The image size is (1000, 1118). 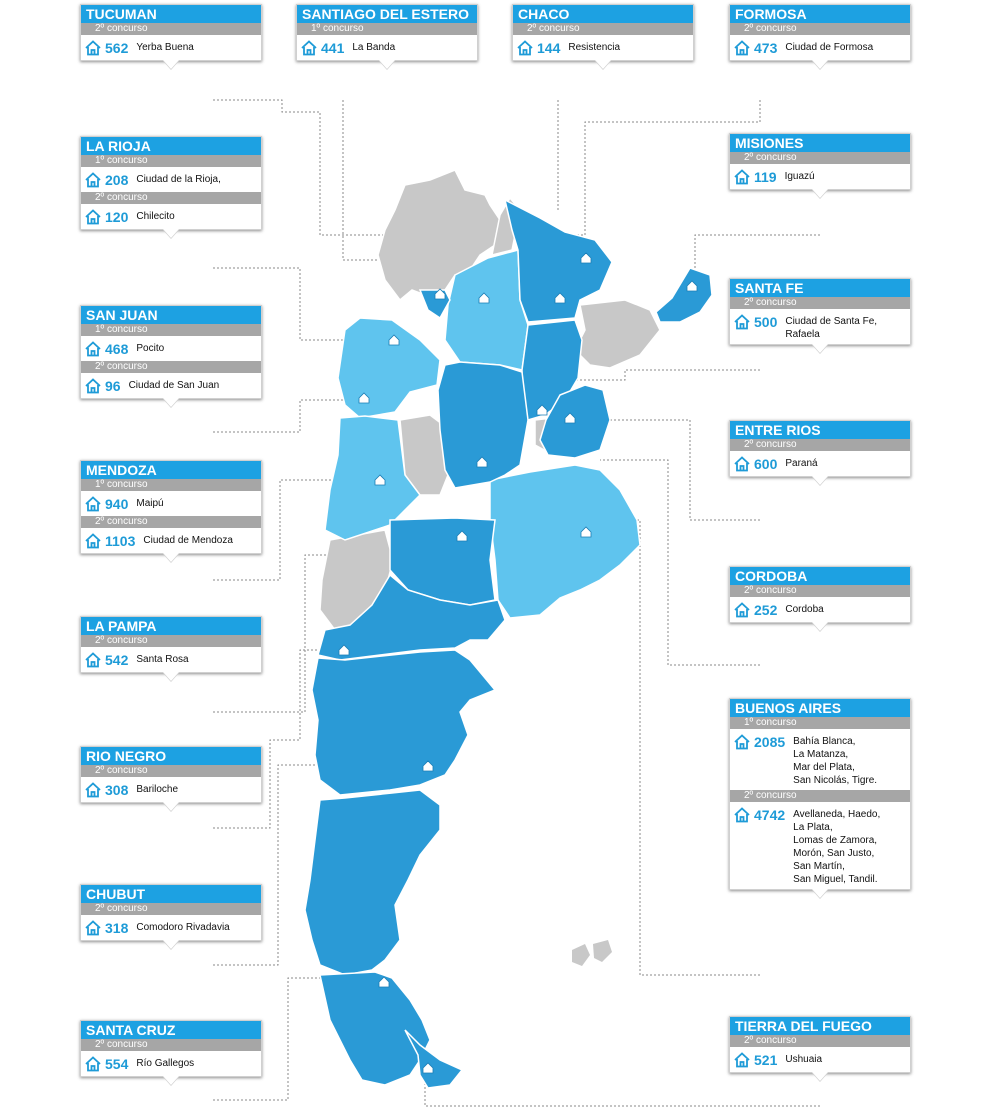 What do you see at coordinates (171, 470) in the screenshot?
I see `province-name: MENDOZA` at bounding box center [171, 470].